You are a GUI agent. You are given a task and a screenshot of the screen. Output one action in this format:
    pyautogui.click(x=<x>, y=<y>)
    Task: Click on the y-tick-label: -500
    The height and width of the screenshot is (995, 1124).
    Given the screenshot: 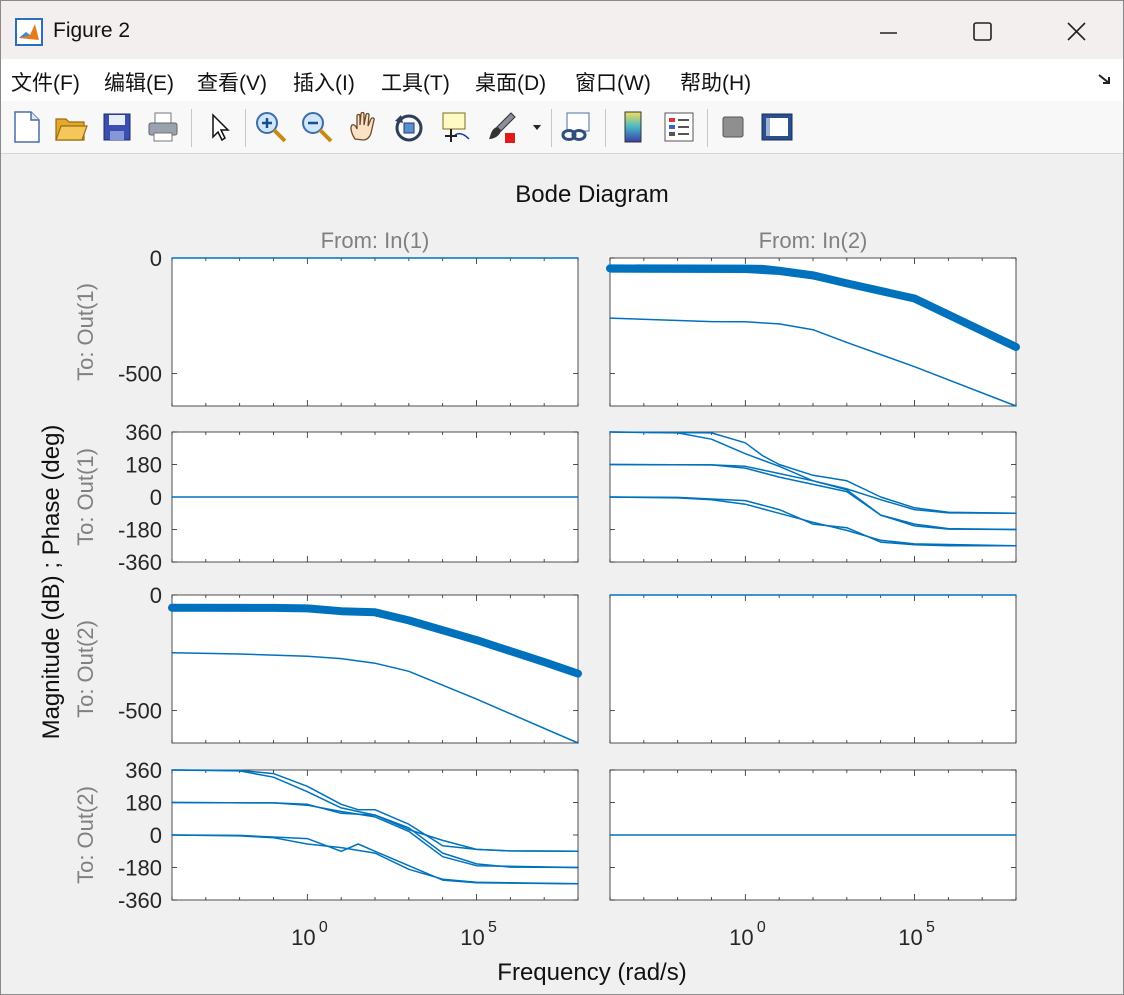 What is the action you would take?
    pyautogui.click(x=140, y=711)
    